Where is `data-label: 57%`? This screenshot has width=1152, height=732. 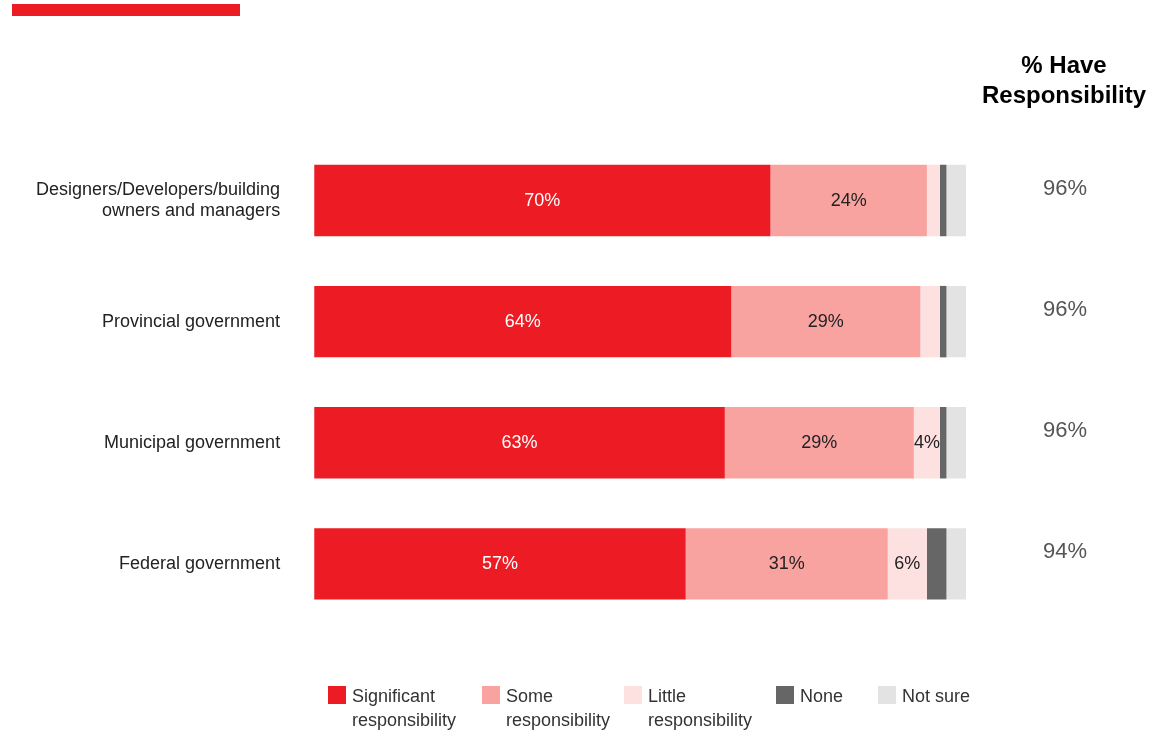
data-label: 57% is located at coordinates (499, 562).